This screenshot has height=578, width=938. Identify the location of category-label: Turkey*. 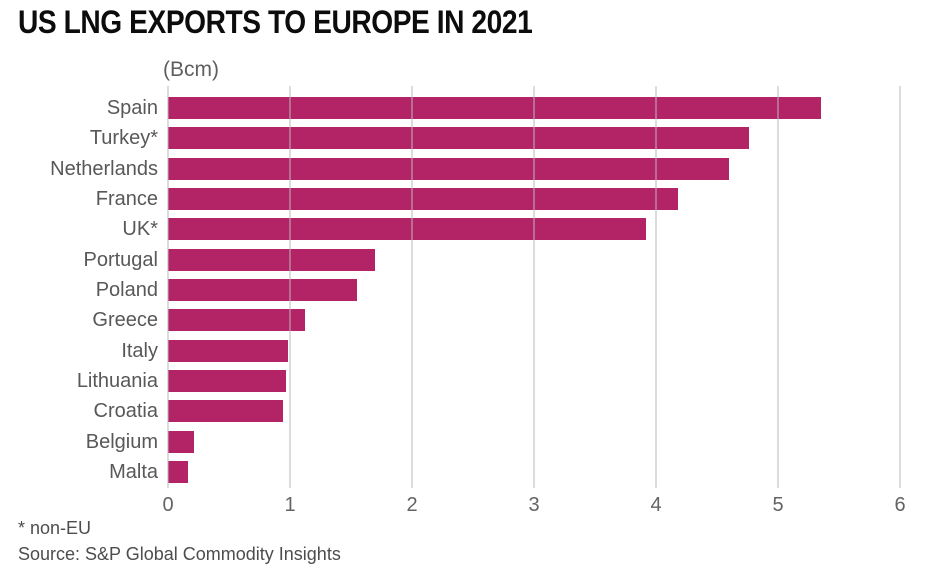
(123, 138).